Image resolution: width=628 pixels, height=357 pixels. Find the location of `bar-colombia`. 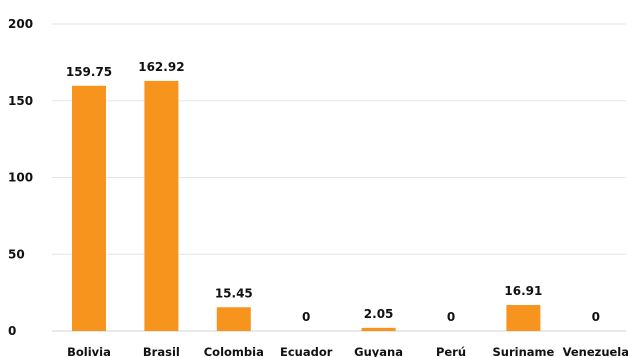

bar-colombia is located at coordinates (233, 319).